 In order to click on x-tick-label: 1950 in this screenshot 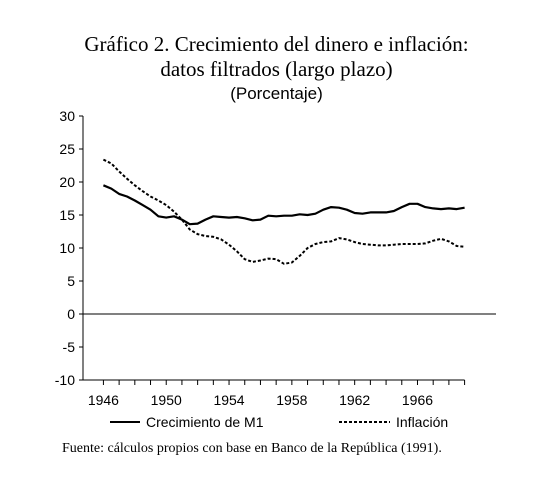, I will do `click(166, 400)`.